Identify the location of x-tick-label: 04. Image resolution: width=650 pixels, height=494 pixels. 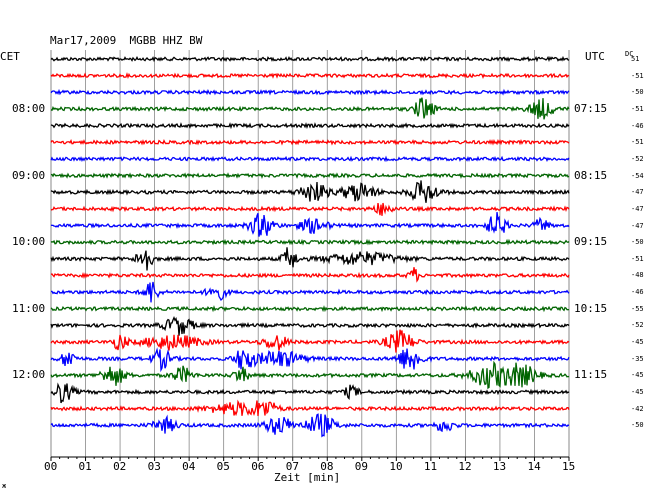
(189, 466).